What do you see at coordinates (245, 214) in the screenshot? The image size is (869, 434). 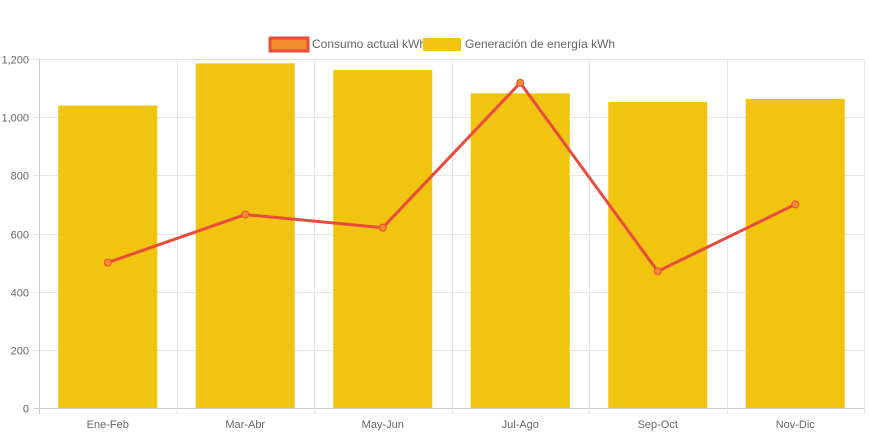 I see `consumo-point-mar-abr` at bounding box center [245, 214].